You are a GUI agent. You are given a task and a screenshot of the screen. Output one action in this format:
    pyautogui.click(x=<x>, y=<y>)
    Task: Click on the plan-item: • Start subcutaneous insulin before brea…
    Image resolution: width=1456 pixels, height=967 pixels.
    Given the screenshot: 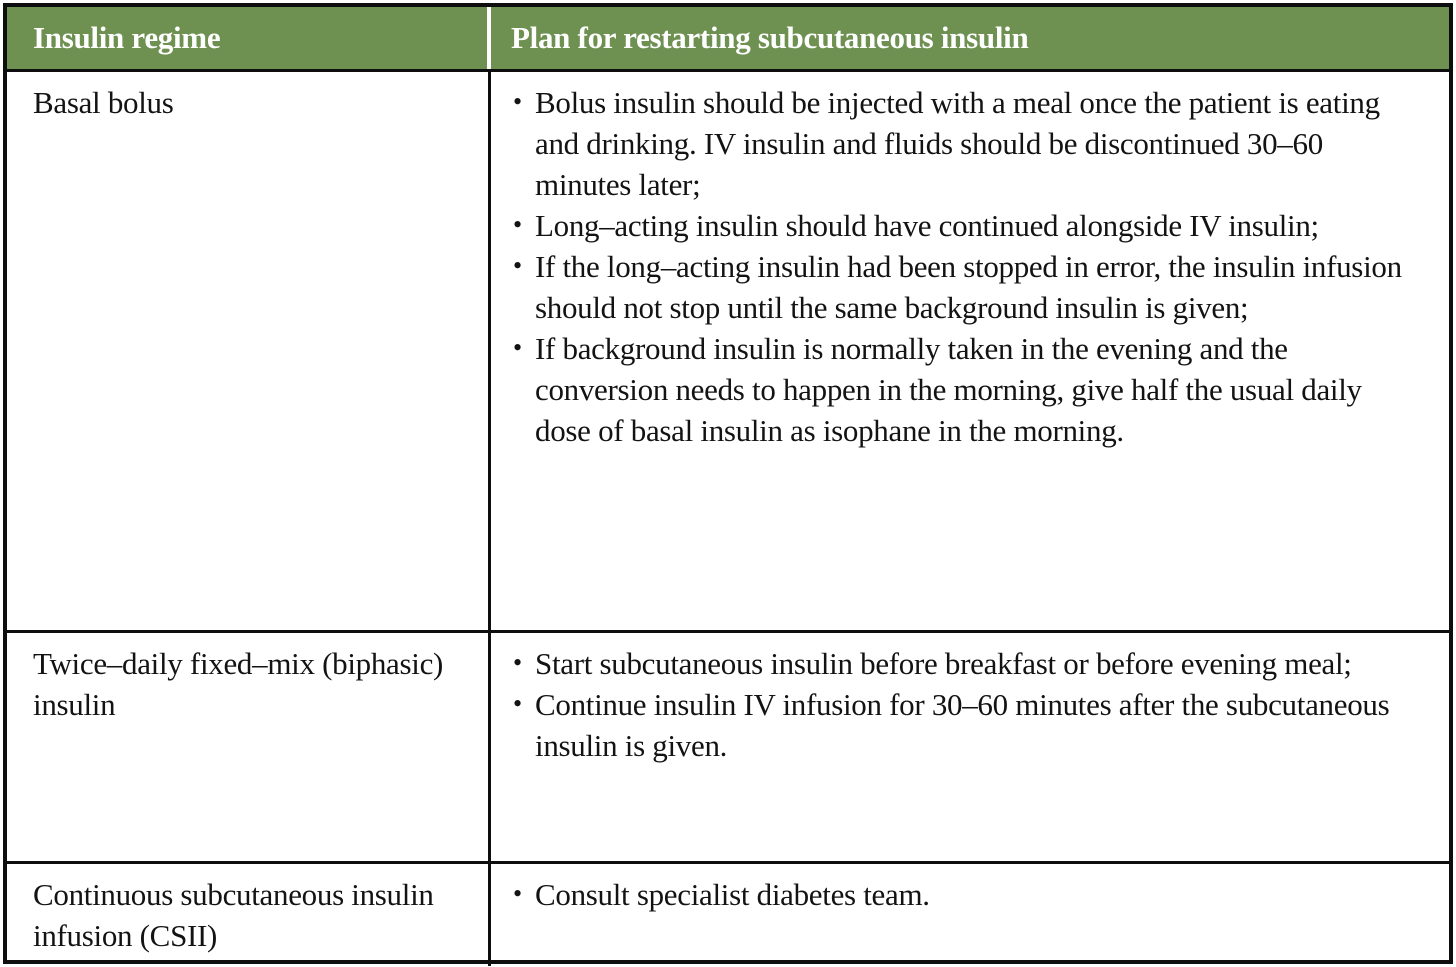 What is the action you would take?
    pyautogui.click(x=965, y=663)
    